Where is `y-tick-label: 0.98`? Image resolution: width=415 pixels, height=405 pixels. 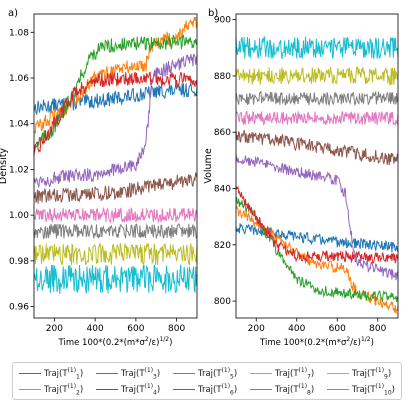 y-tick-label: 0.98 is located at coordinates (19, 262).